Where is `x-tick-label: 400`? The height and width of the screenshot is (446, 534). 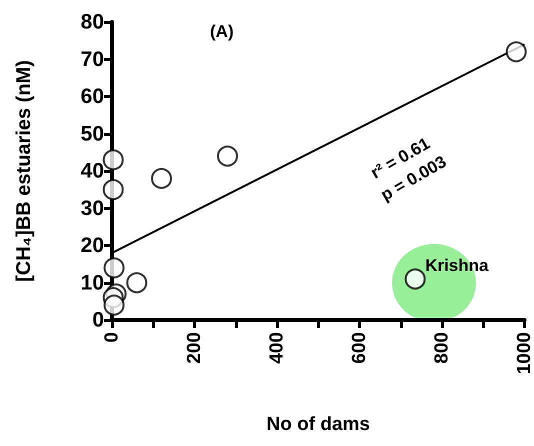 x-tick-label: 400 is located at coordinates (277, 348).